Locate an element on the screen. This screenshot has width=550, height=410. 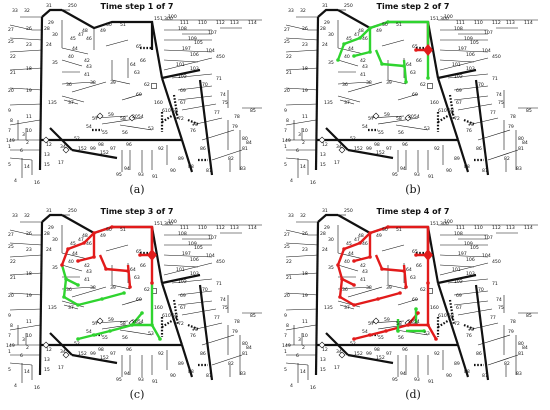
node-label: 17 is located at coordinates (337, 368).